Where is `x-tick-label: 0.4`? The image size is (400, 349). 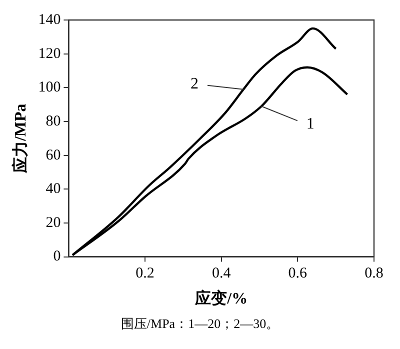
x-tick-label: 0.4 is located at coordinates (222, 274).